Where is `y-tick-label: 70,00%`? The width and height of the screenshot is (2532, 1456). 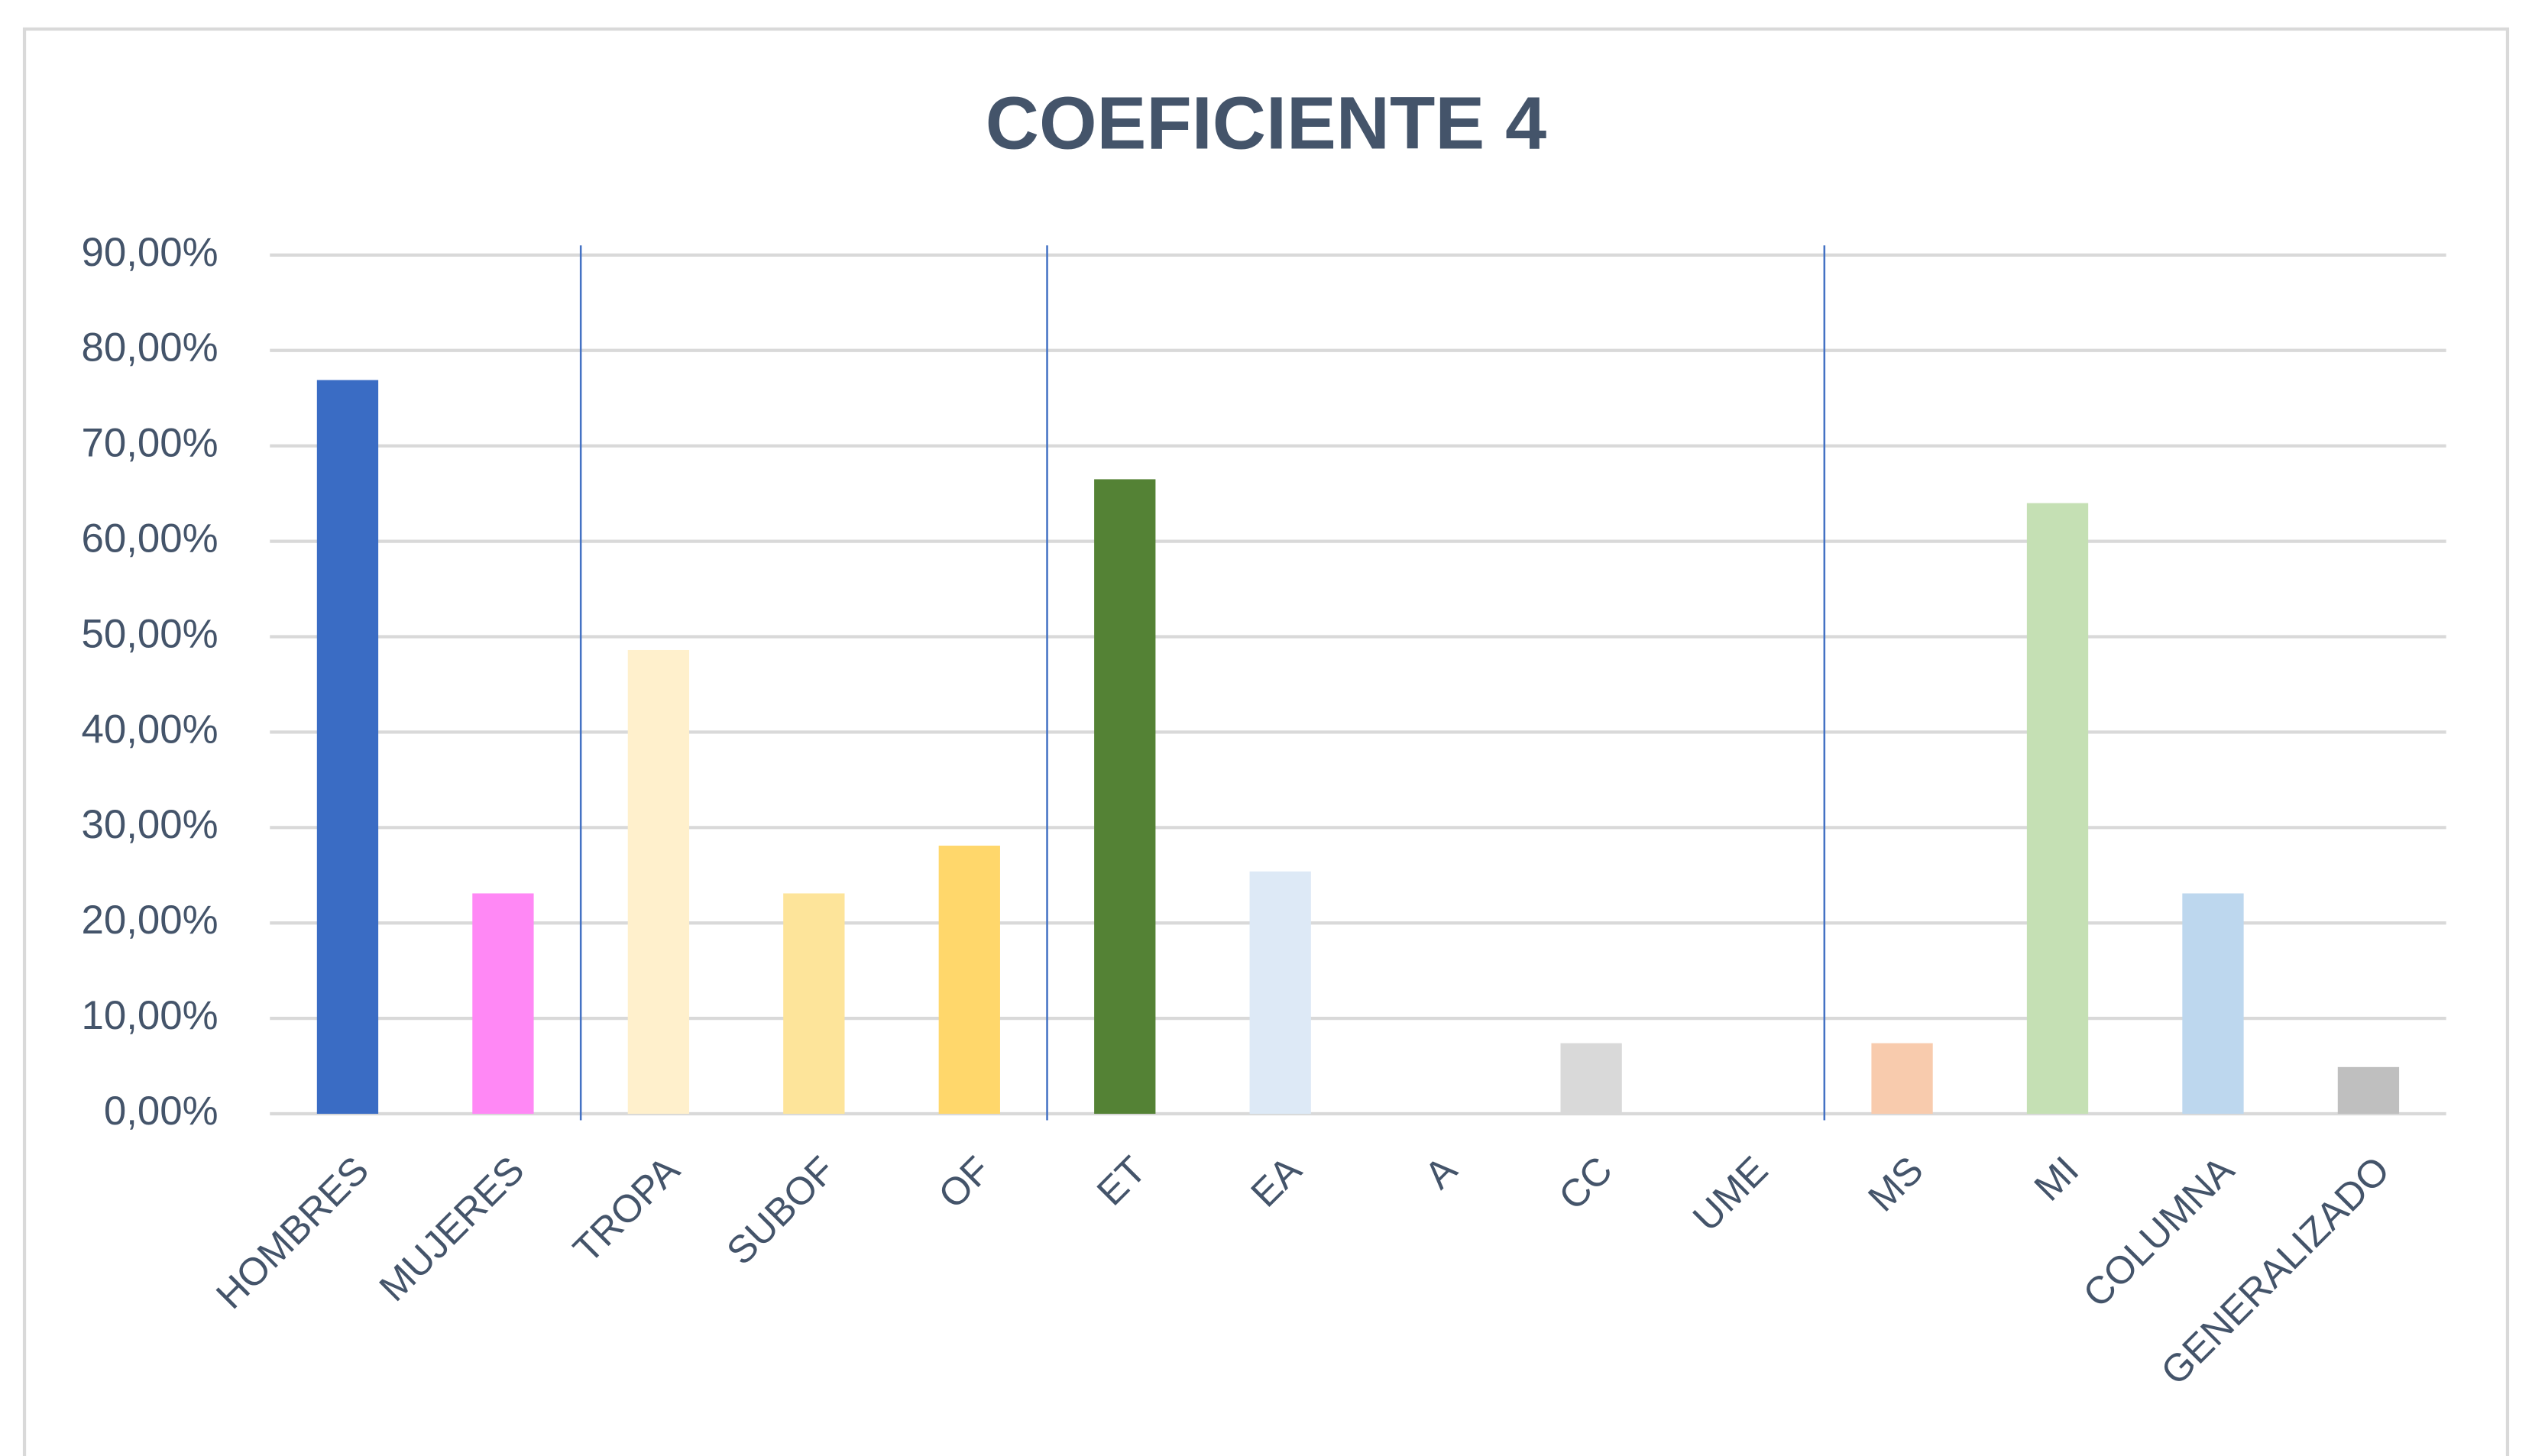 y-tick-label: 70,00% is located at coordinates (149, 443).